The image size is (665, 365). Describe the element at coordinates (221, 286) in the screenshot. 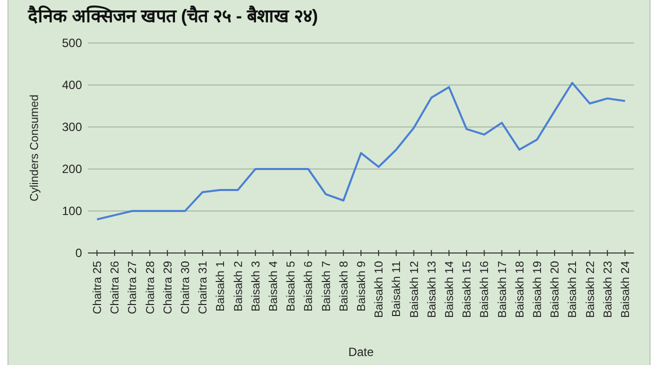

I see `x-tick-label: Baisakh 1` at that location.